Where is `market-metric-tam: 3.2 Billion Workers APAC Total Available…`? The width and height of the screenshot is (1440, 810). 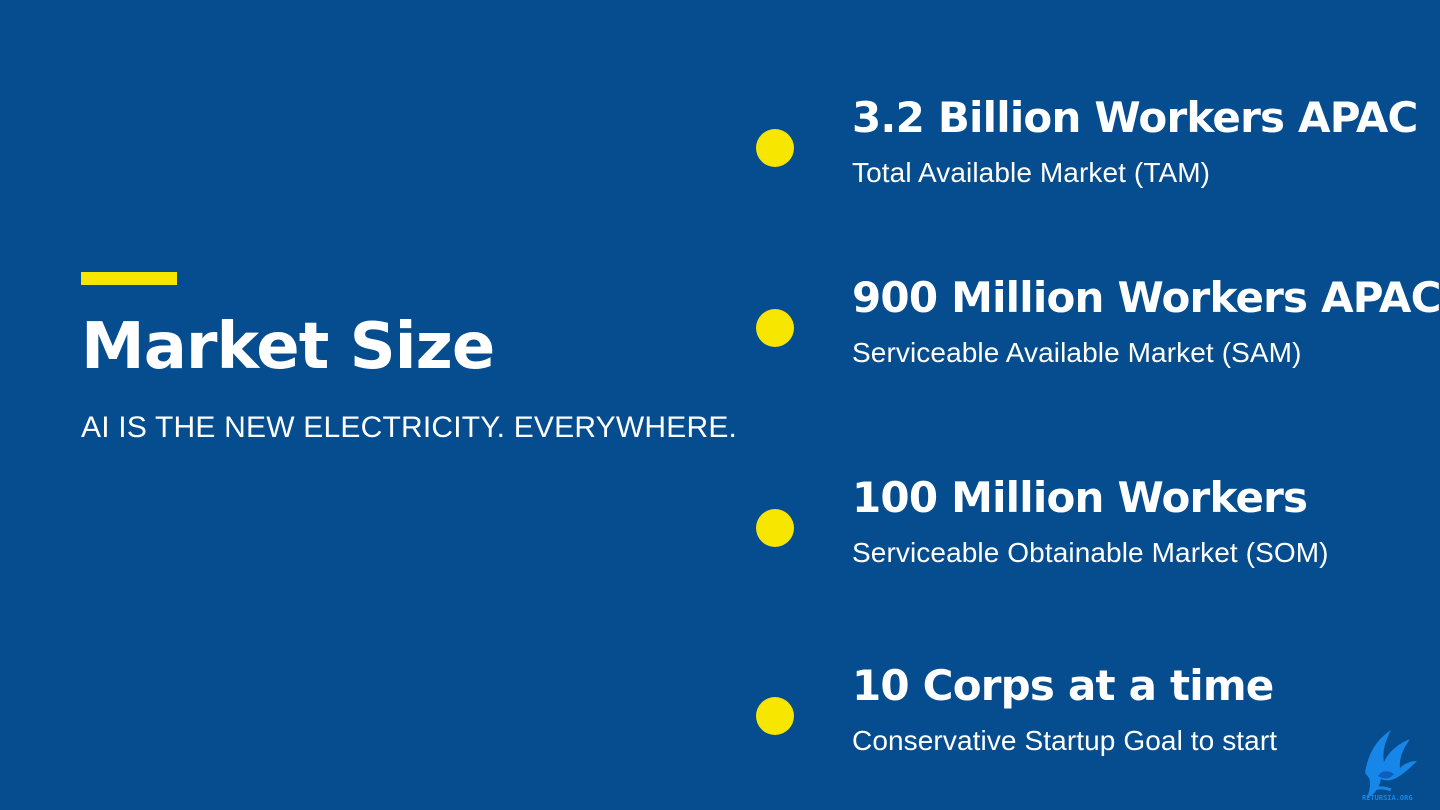 market-metric-tam: 3.2 Billion Workers APAC Total Available… is located at coordinates (1098, 152).